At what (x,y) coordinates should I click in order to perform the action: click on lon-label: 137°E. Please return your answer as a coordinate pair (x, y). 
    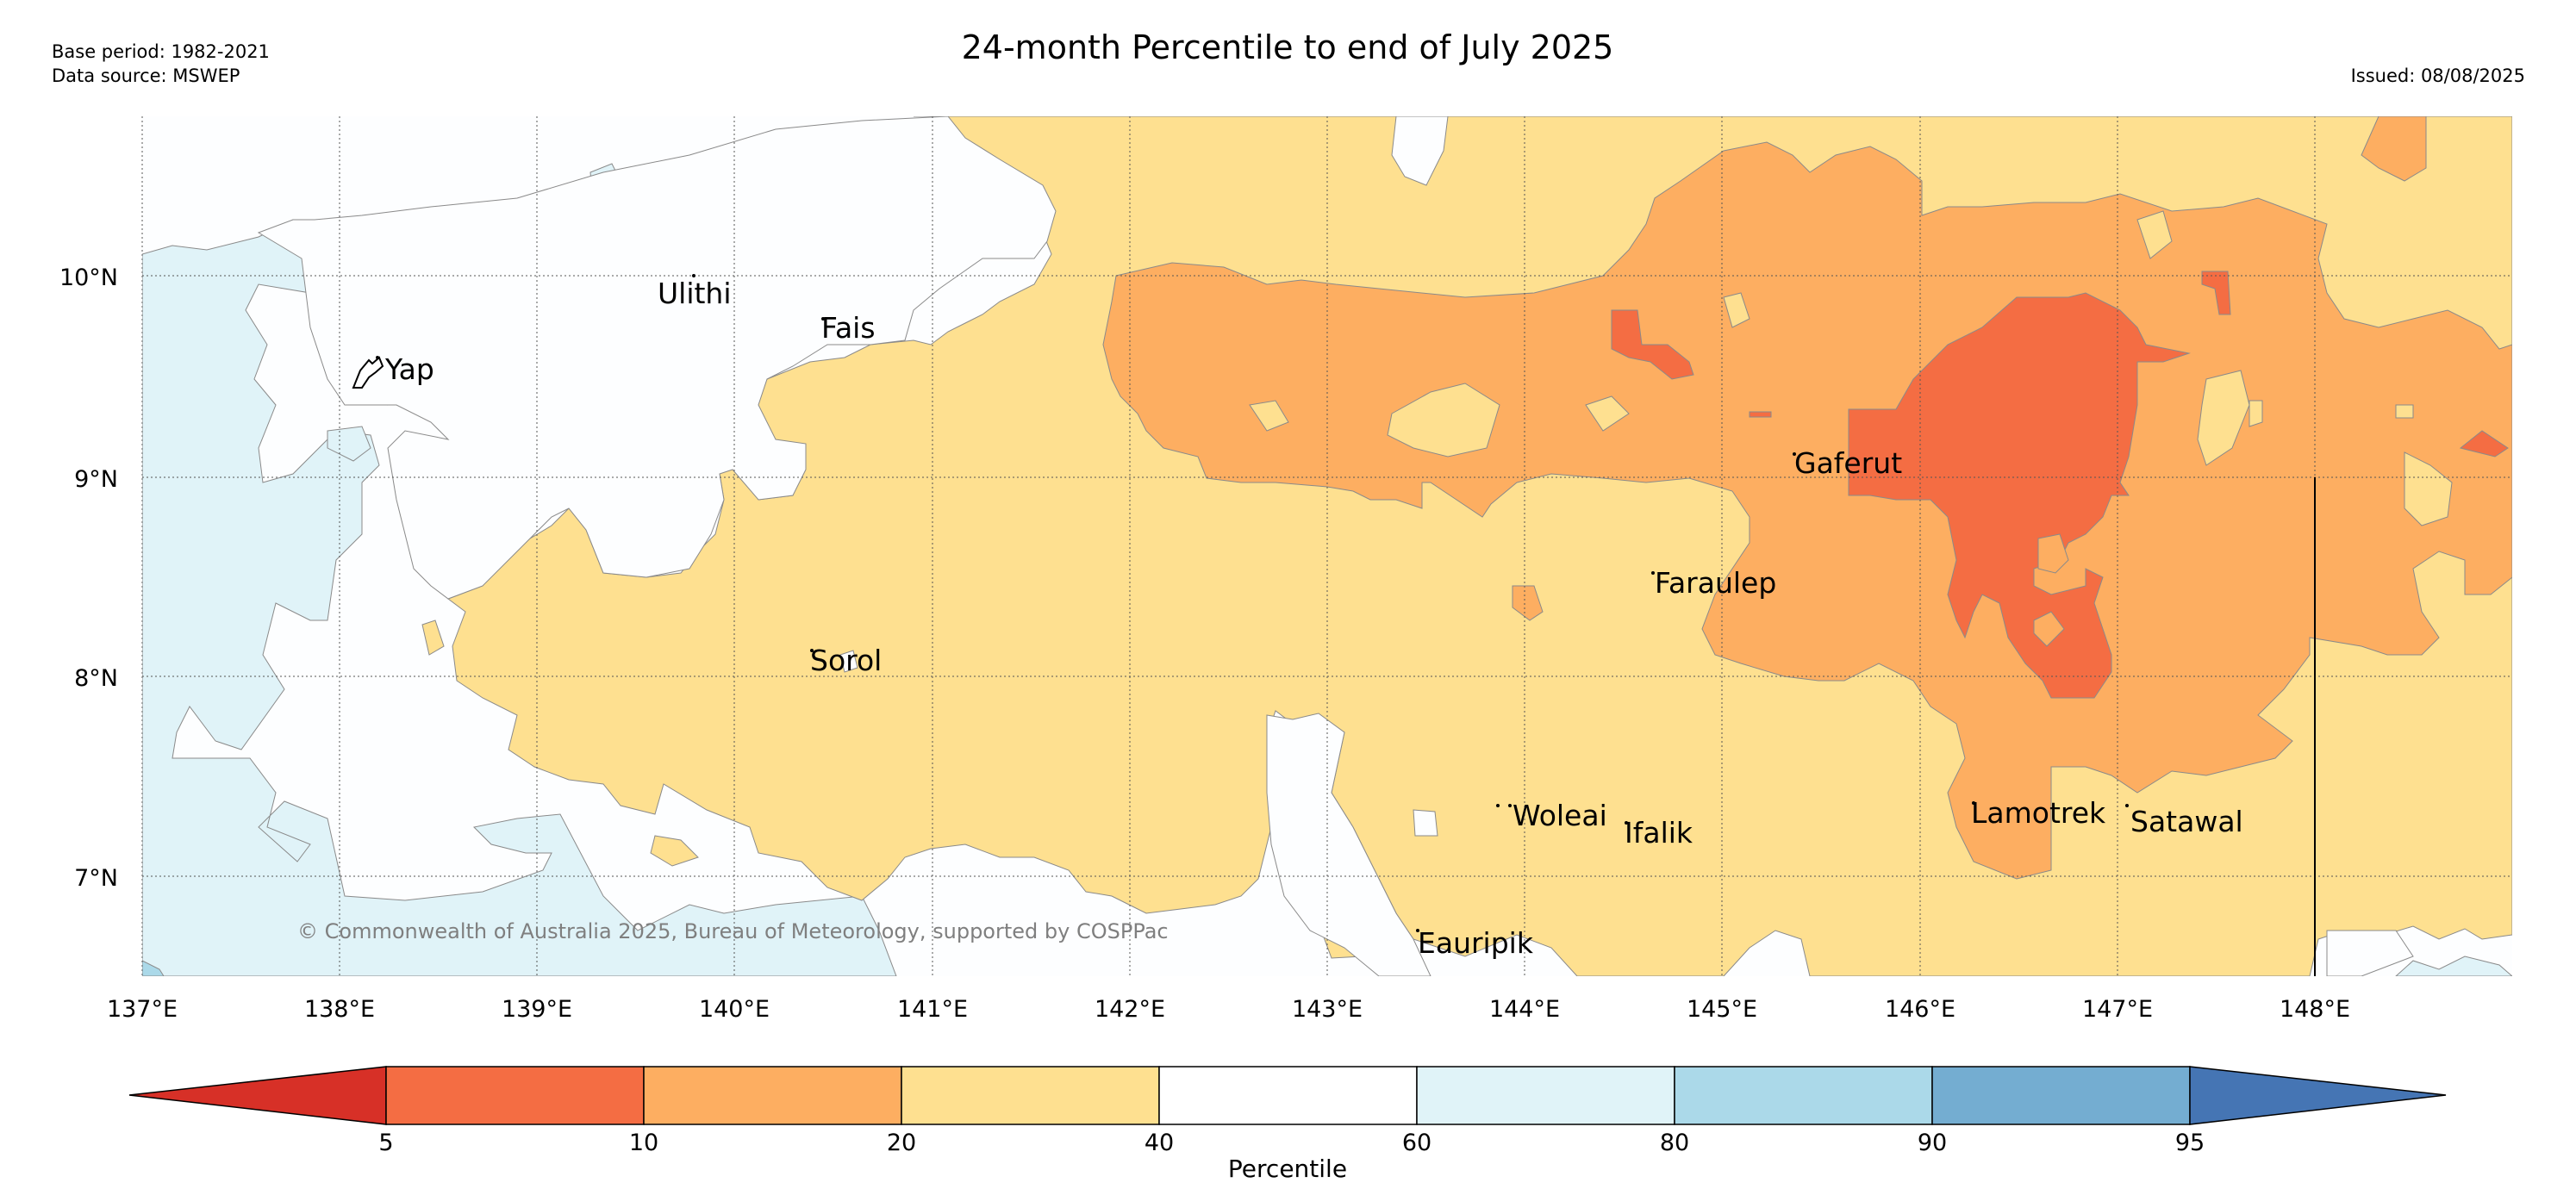
    Looking at the image, I should click on (142, 1010).